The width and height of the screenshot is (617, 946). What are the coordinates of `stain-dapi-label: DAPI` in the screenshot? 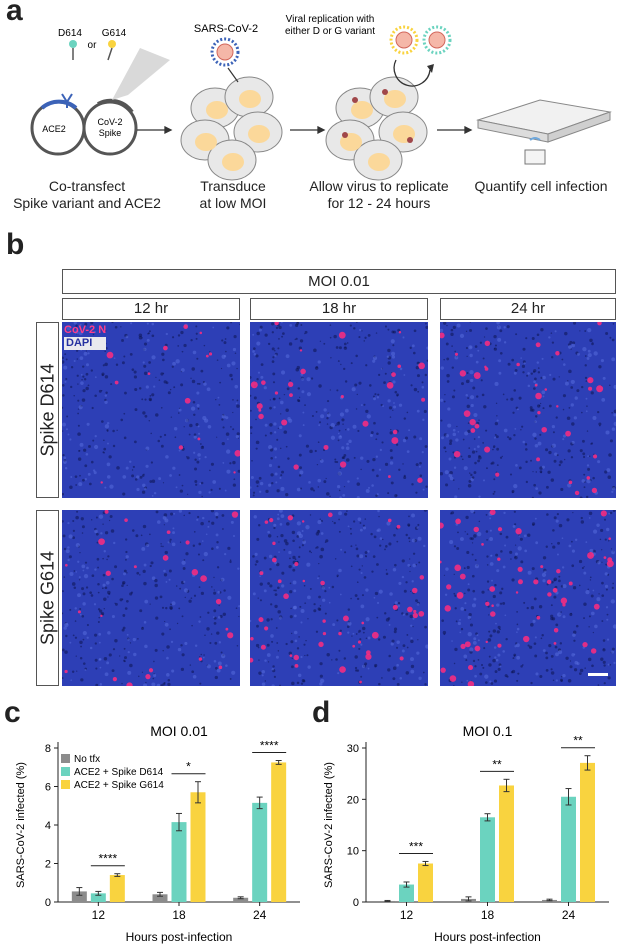 It's located at (85, 343).